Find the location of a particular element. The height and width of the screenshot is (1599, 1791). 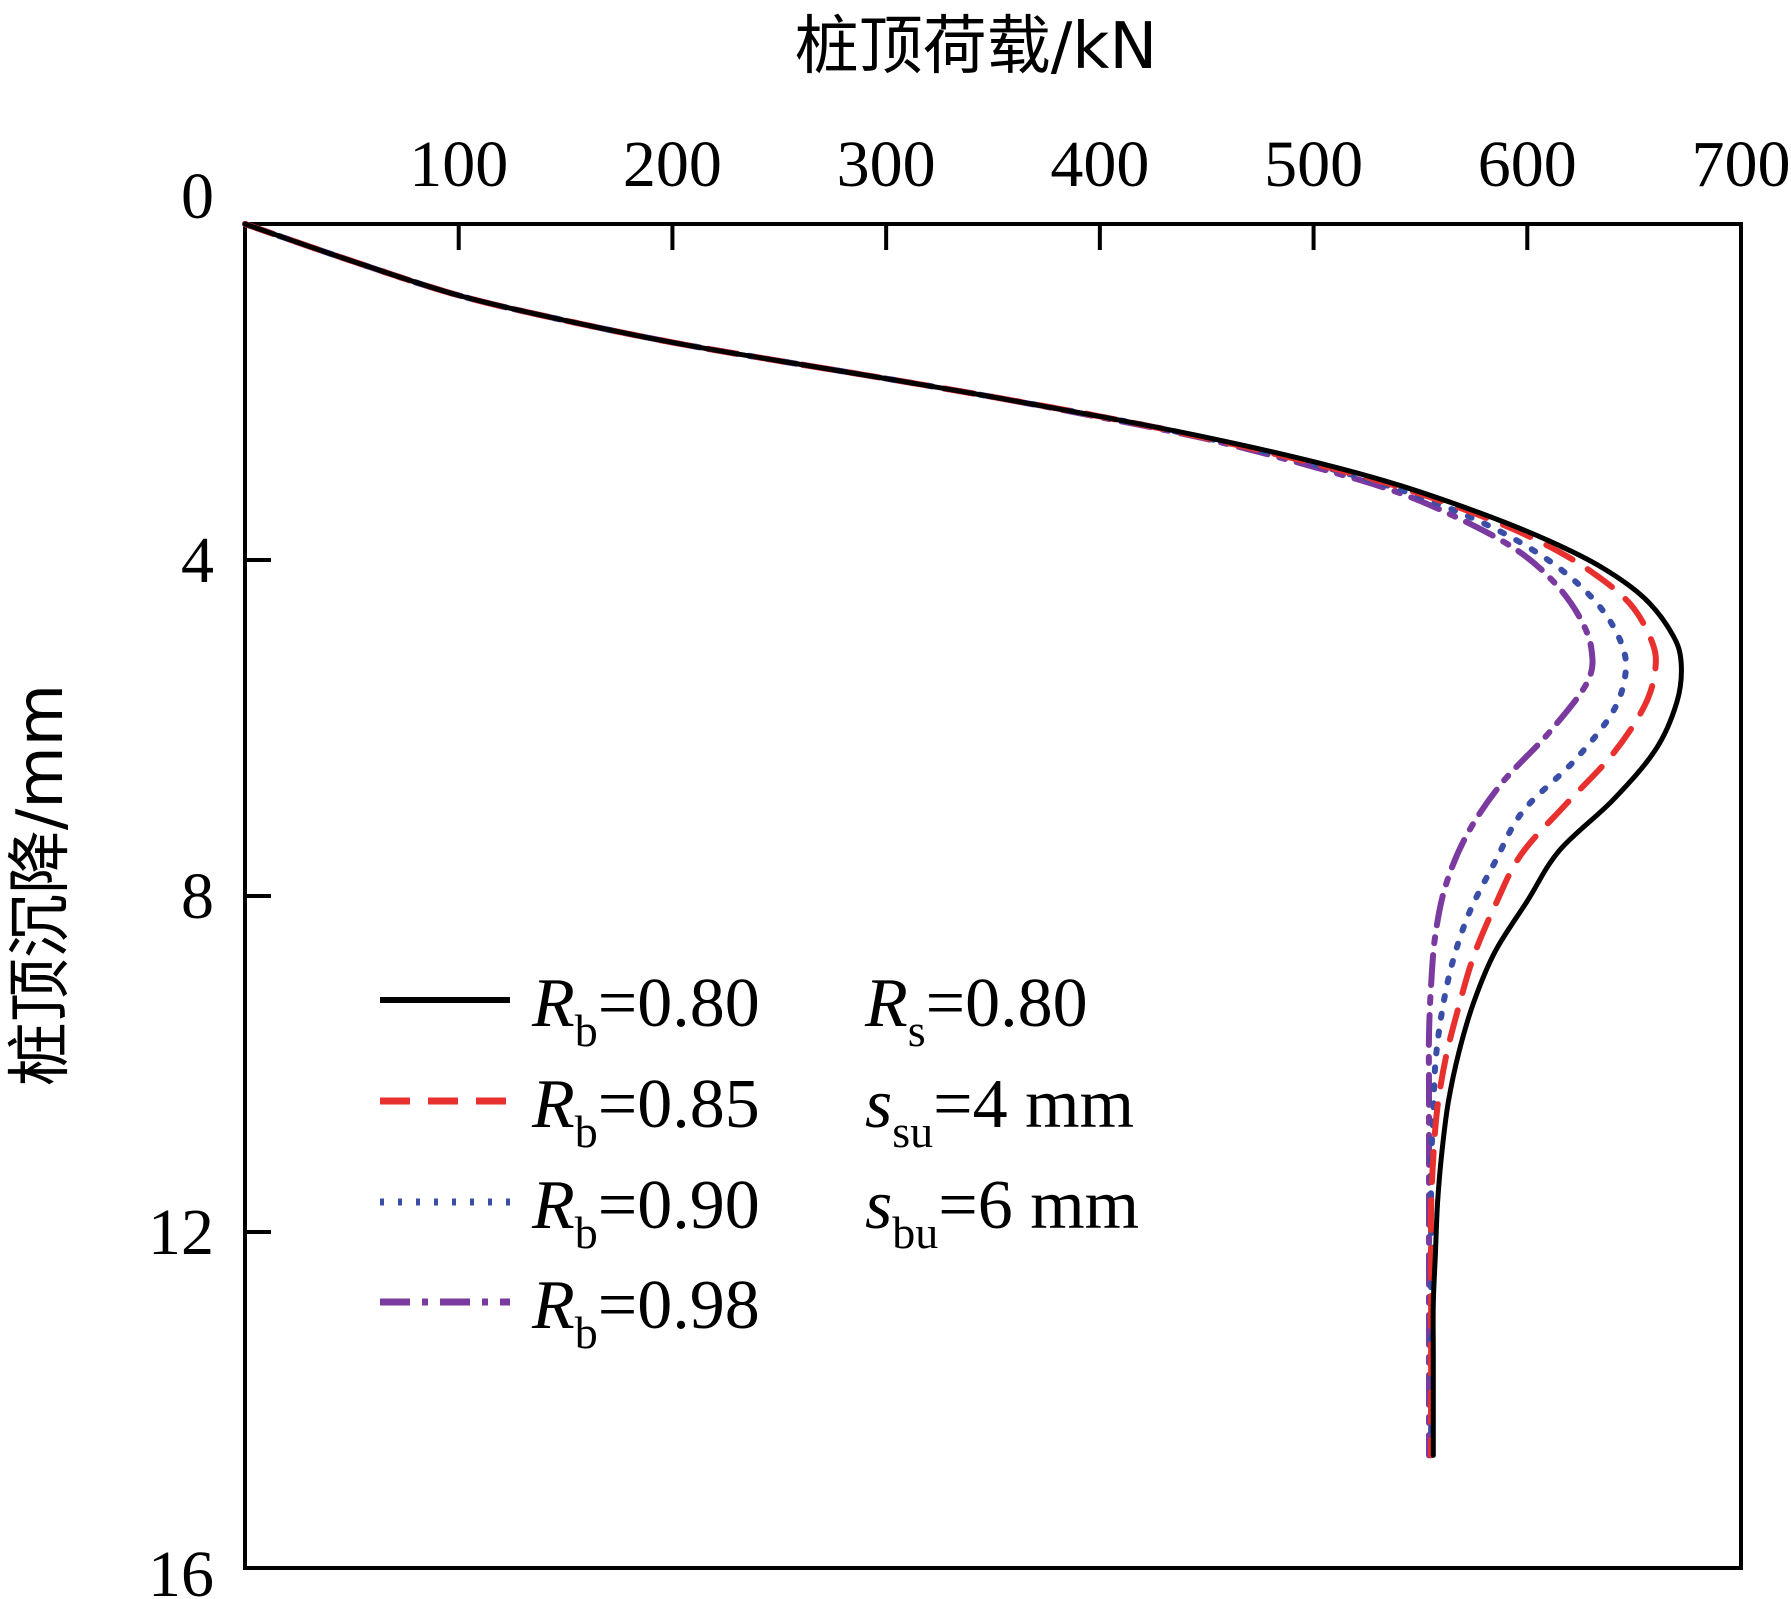

legend-label: Rb=0.98 is located at coordinates (645, 1312).